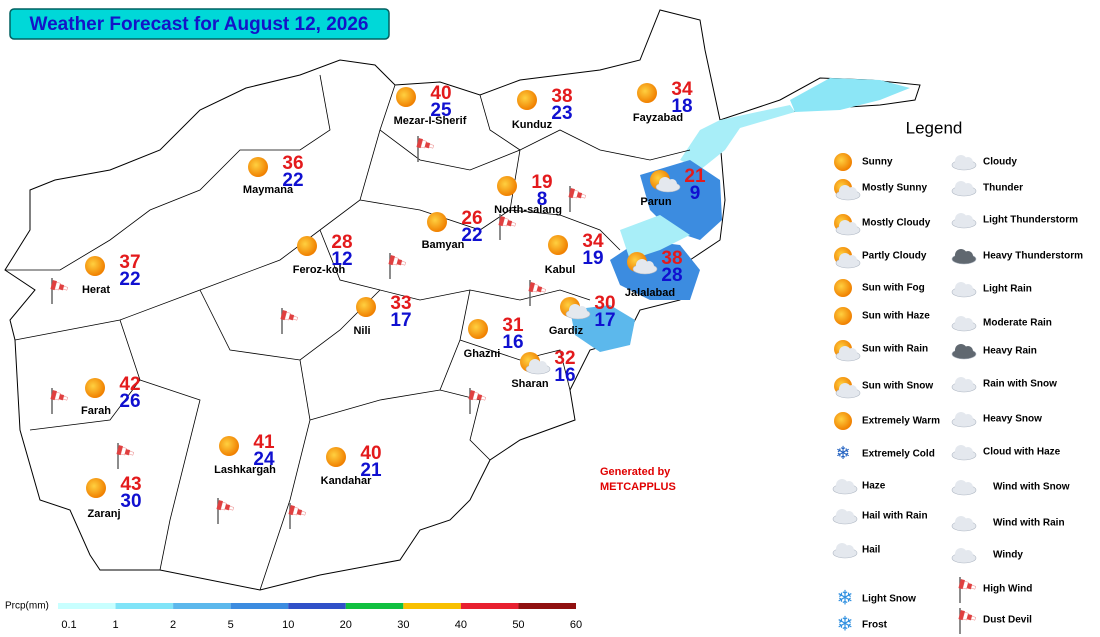  What do you see at coordinates (564, 358) in the screenshot?
I see `max-temp: 32` at bounding box center [564, 358].